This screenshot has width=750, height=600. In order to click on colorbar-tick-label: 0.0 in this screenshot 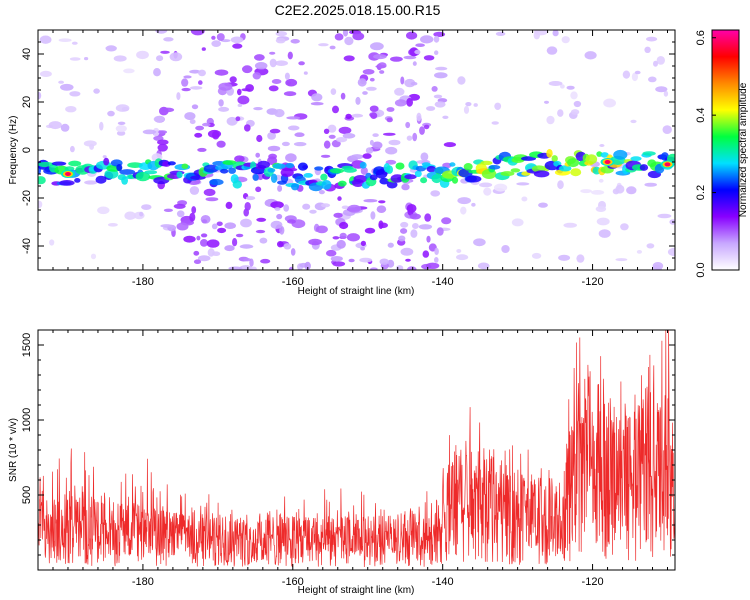, I will do `click(701, 269)`.